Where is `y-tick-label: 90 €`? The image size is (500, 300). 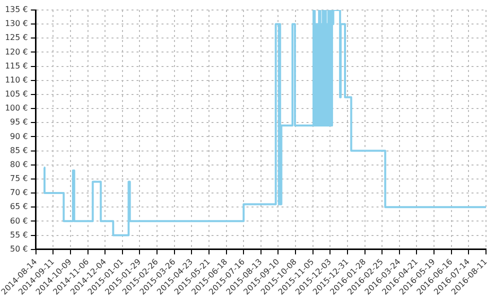
y-tick-label: 90 € is located at coordinates (19, 136).